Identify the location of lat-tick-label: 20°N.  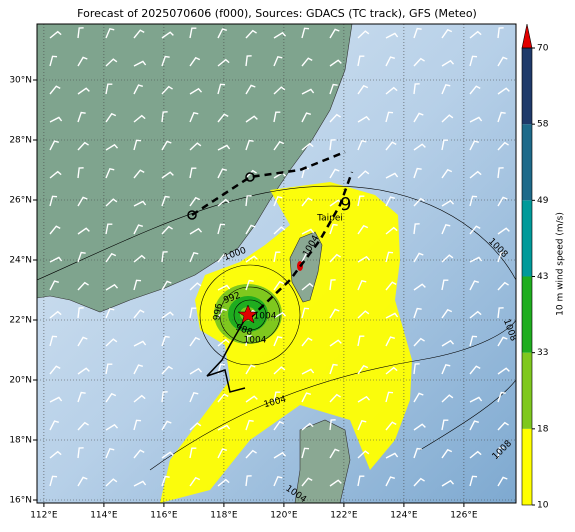
(20, 381).